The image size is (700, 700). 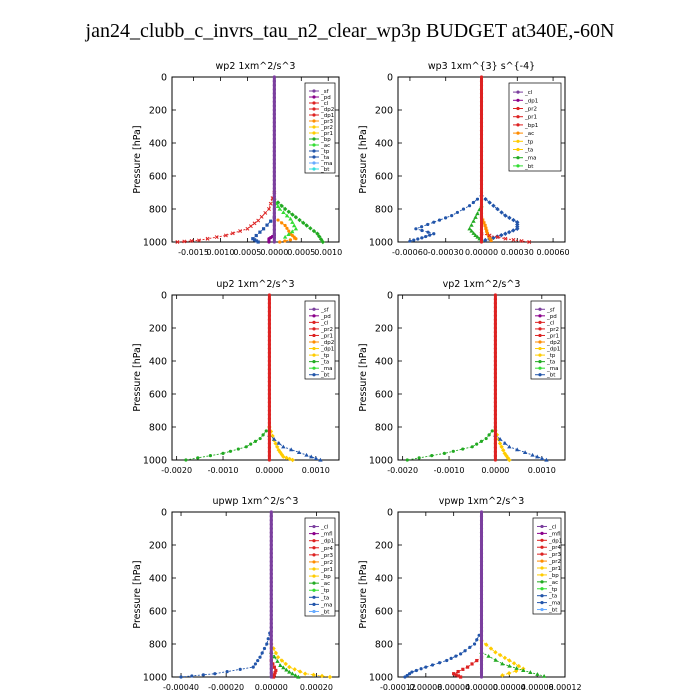 What do you see at coordinates (226, 652) in the screenshot?
I see `panel-4-series-line-tp` at bounding box center [226, 652].